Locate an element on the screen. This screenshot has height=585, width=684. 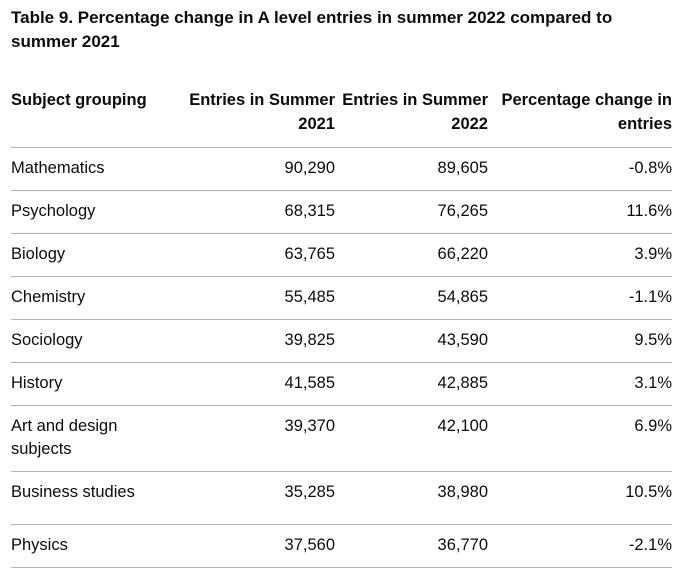
table-row: Mathematics 90,290 89,605 -0.8% is located at coordinates (341, 169).